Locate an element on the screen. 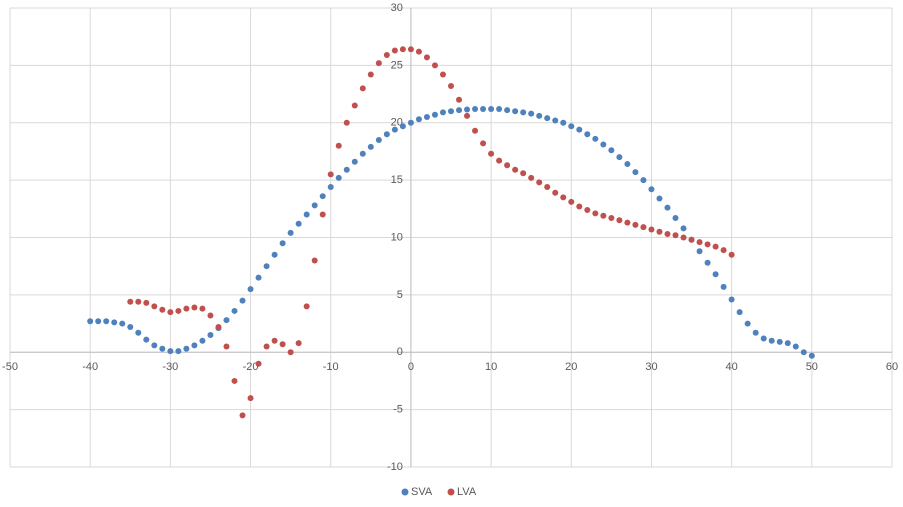 The image size is (903, 507). x-tick-label: -30 is located at coordinates (170, 367).